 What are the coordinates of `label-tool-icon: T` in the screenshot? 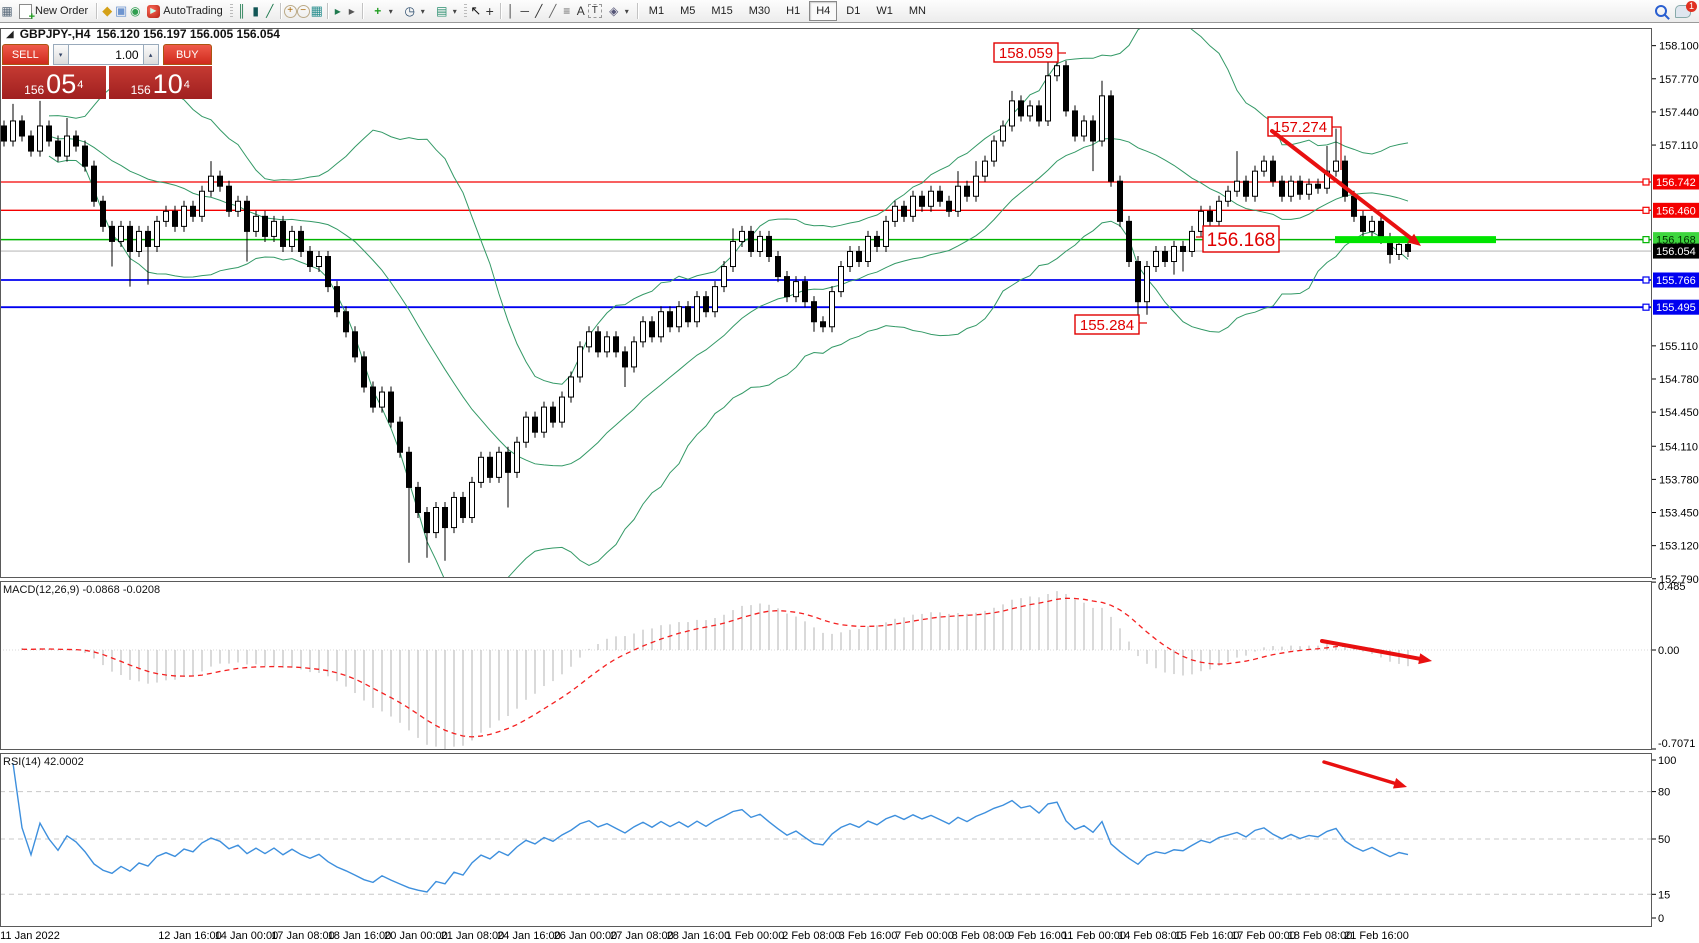 It's located at (594, 11).